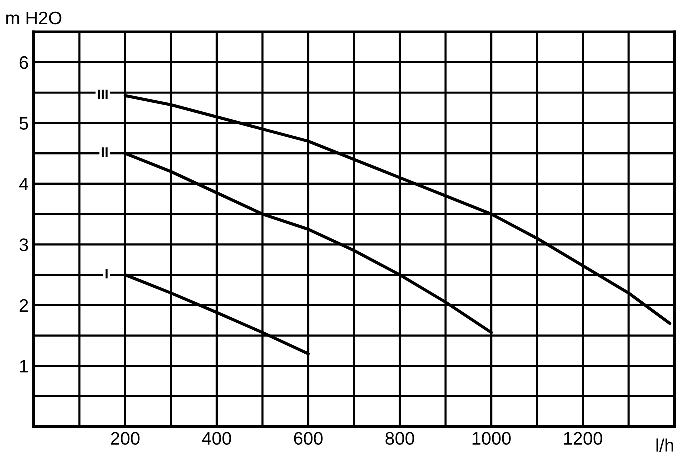 Image resolution: width=678 pixels, height=459 pixels. What do you see at coordinates (103, 95) in the screenshot?
I see `series-label: III` at bounding box center [103, 95].